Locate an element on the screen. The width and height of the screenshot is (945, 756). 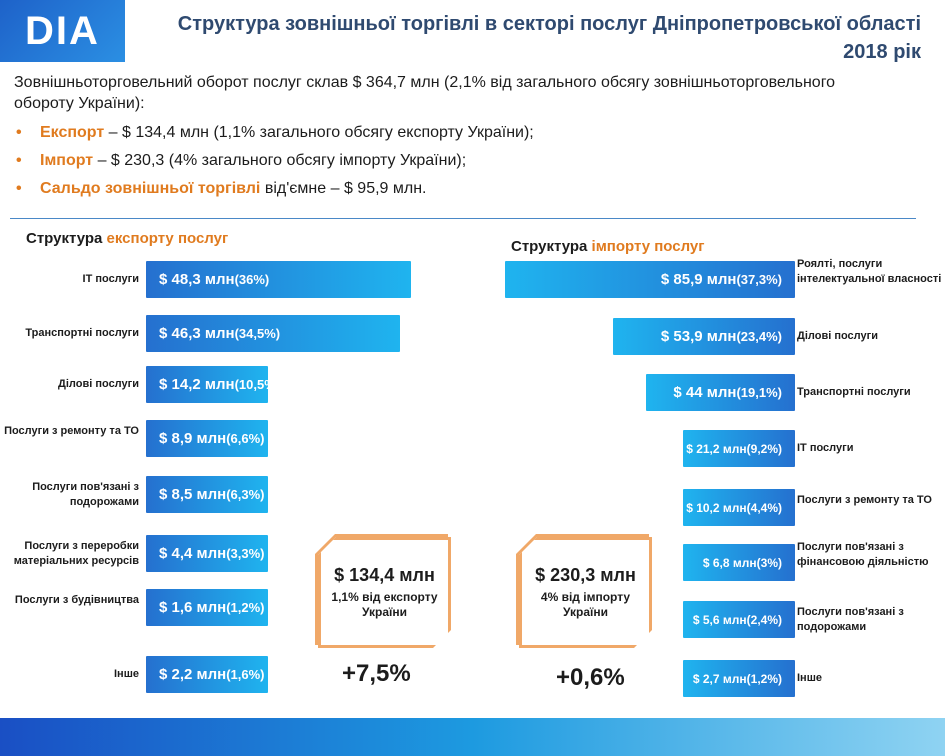
export-bar-value-label: $ 8,5 млн is located at coordinates (193, 494).